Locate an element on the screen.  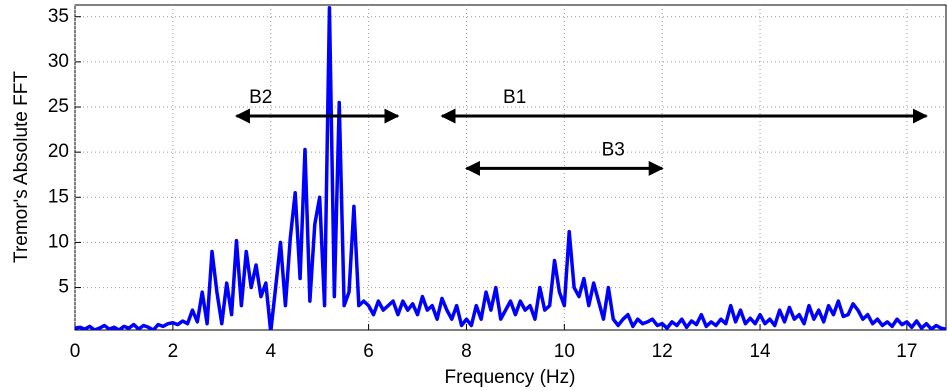
y-tick-label: 35 is located at coordinates (58, 16).